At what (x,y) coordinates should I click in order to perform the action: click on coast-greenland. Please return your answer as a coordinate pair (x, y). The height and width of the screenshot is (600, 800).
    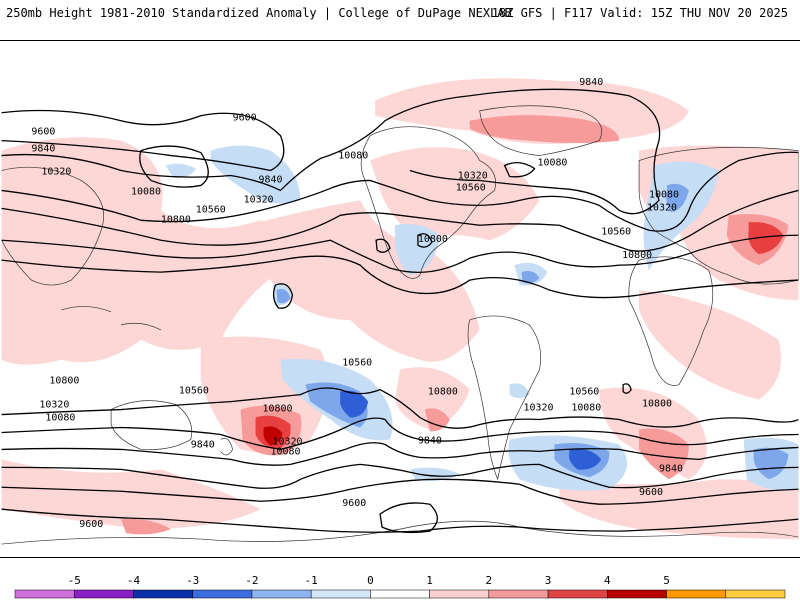
    Looking at the image, I should click on (541, 130).